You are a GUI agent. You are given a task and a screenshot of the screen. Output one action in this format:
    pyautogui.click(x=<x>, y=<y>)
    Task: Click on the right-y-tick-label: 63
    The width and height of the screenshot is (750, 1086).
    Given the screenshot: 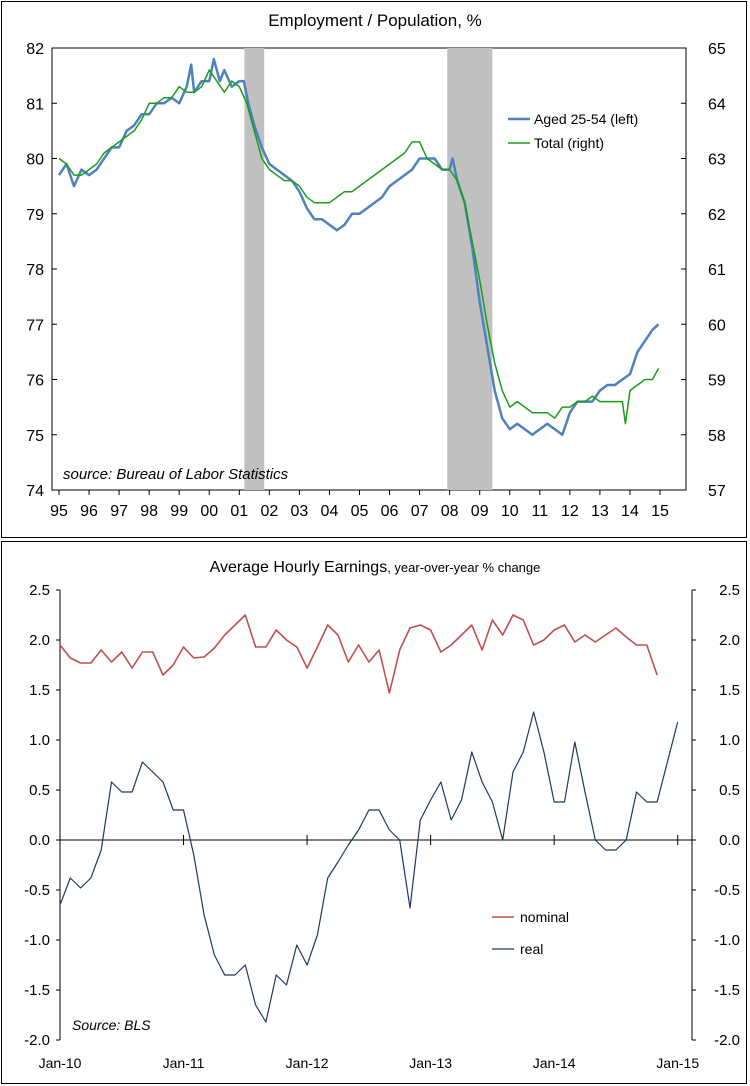 What is the action you would take?
    pyautogui.click(x=717, y=160)
    